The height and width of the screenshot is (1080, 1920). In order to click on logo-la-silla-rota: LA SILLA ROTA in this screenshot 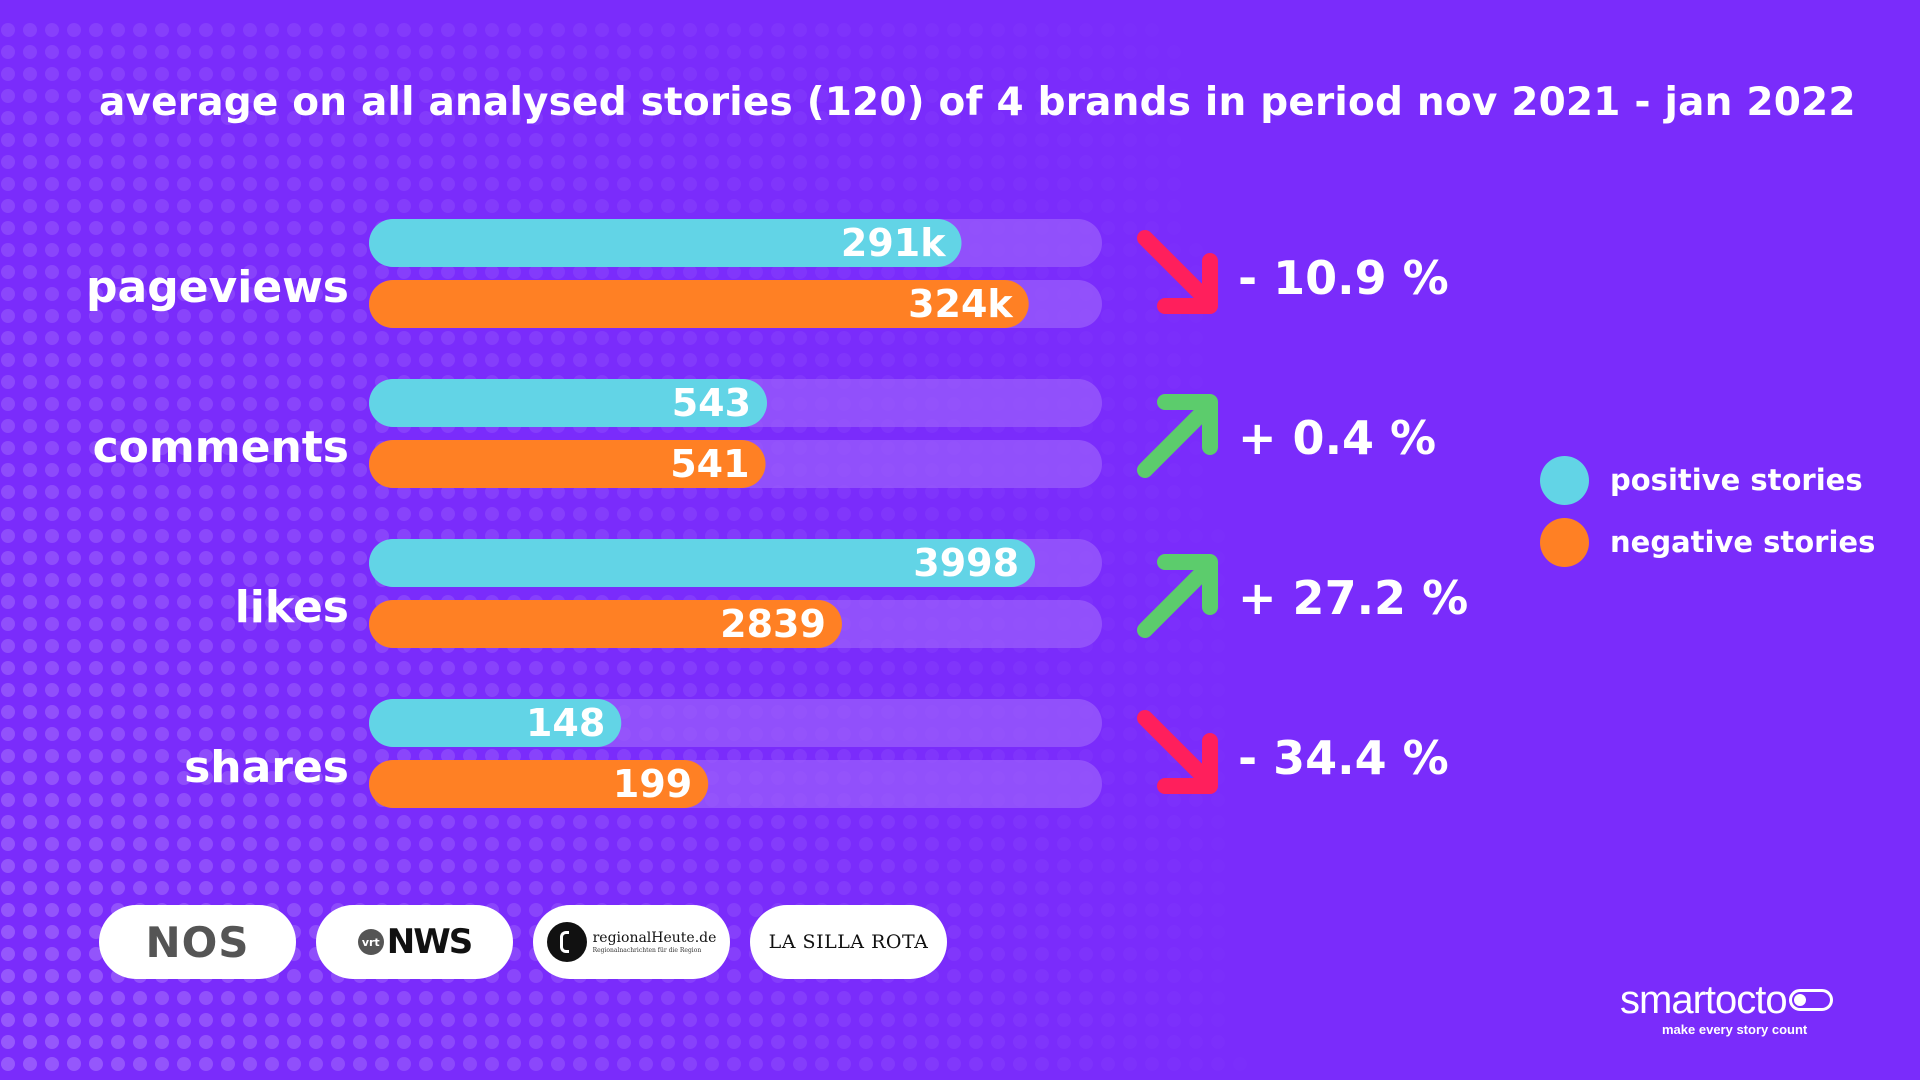, I will do `click(848, 942)`.